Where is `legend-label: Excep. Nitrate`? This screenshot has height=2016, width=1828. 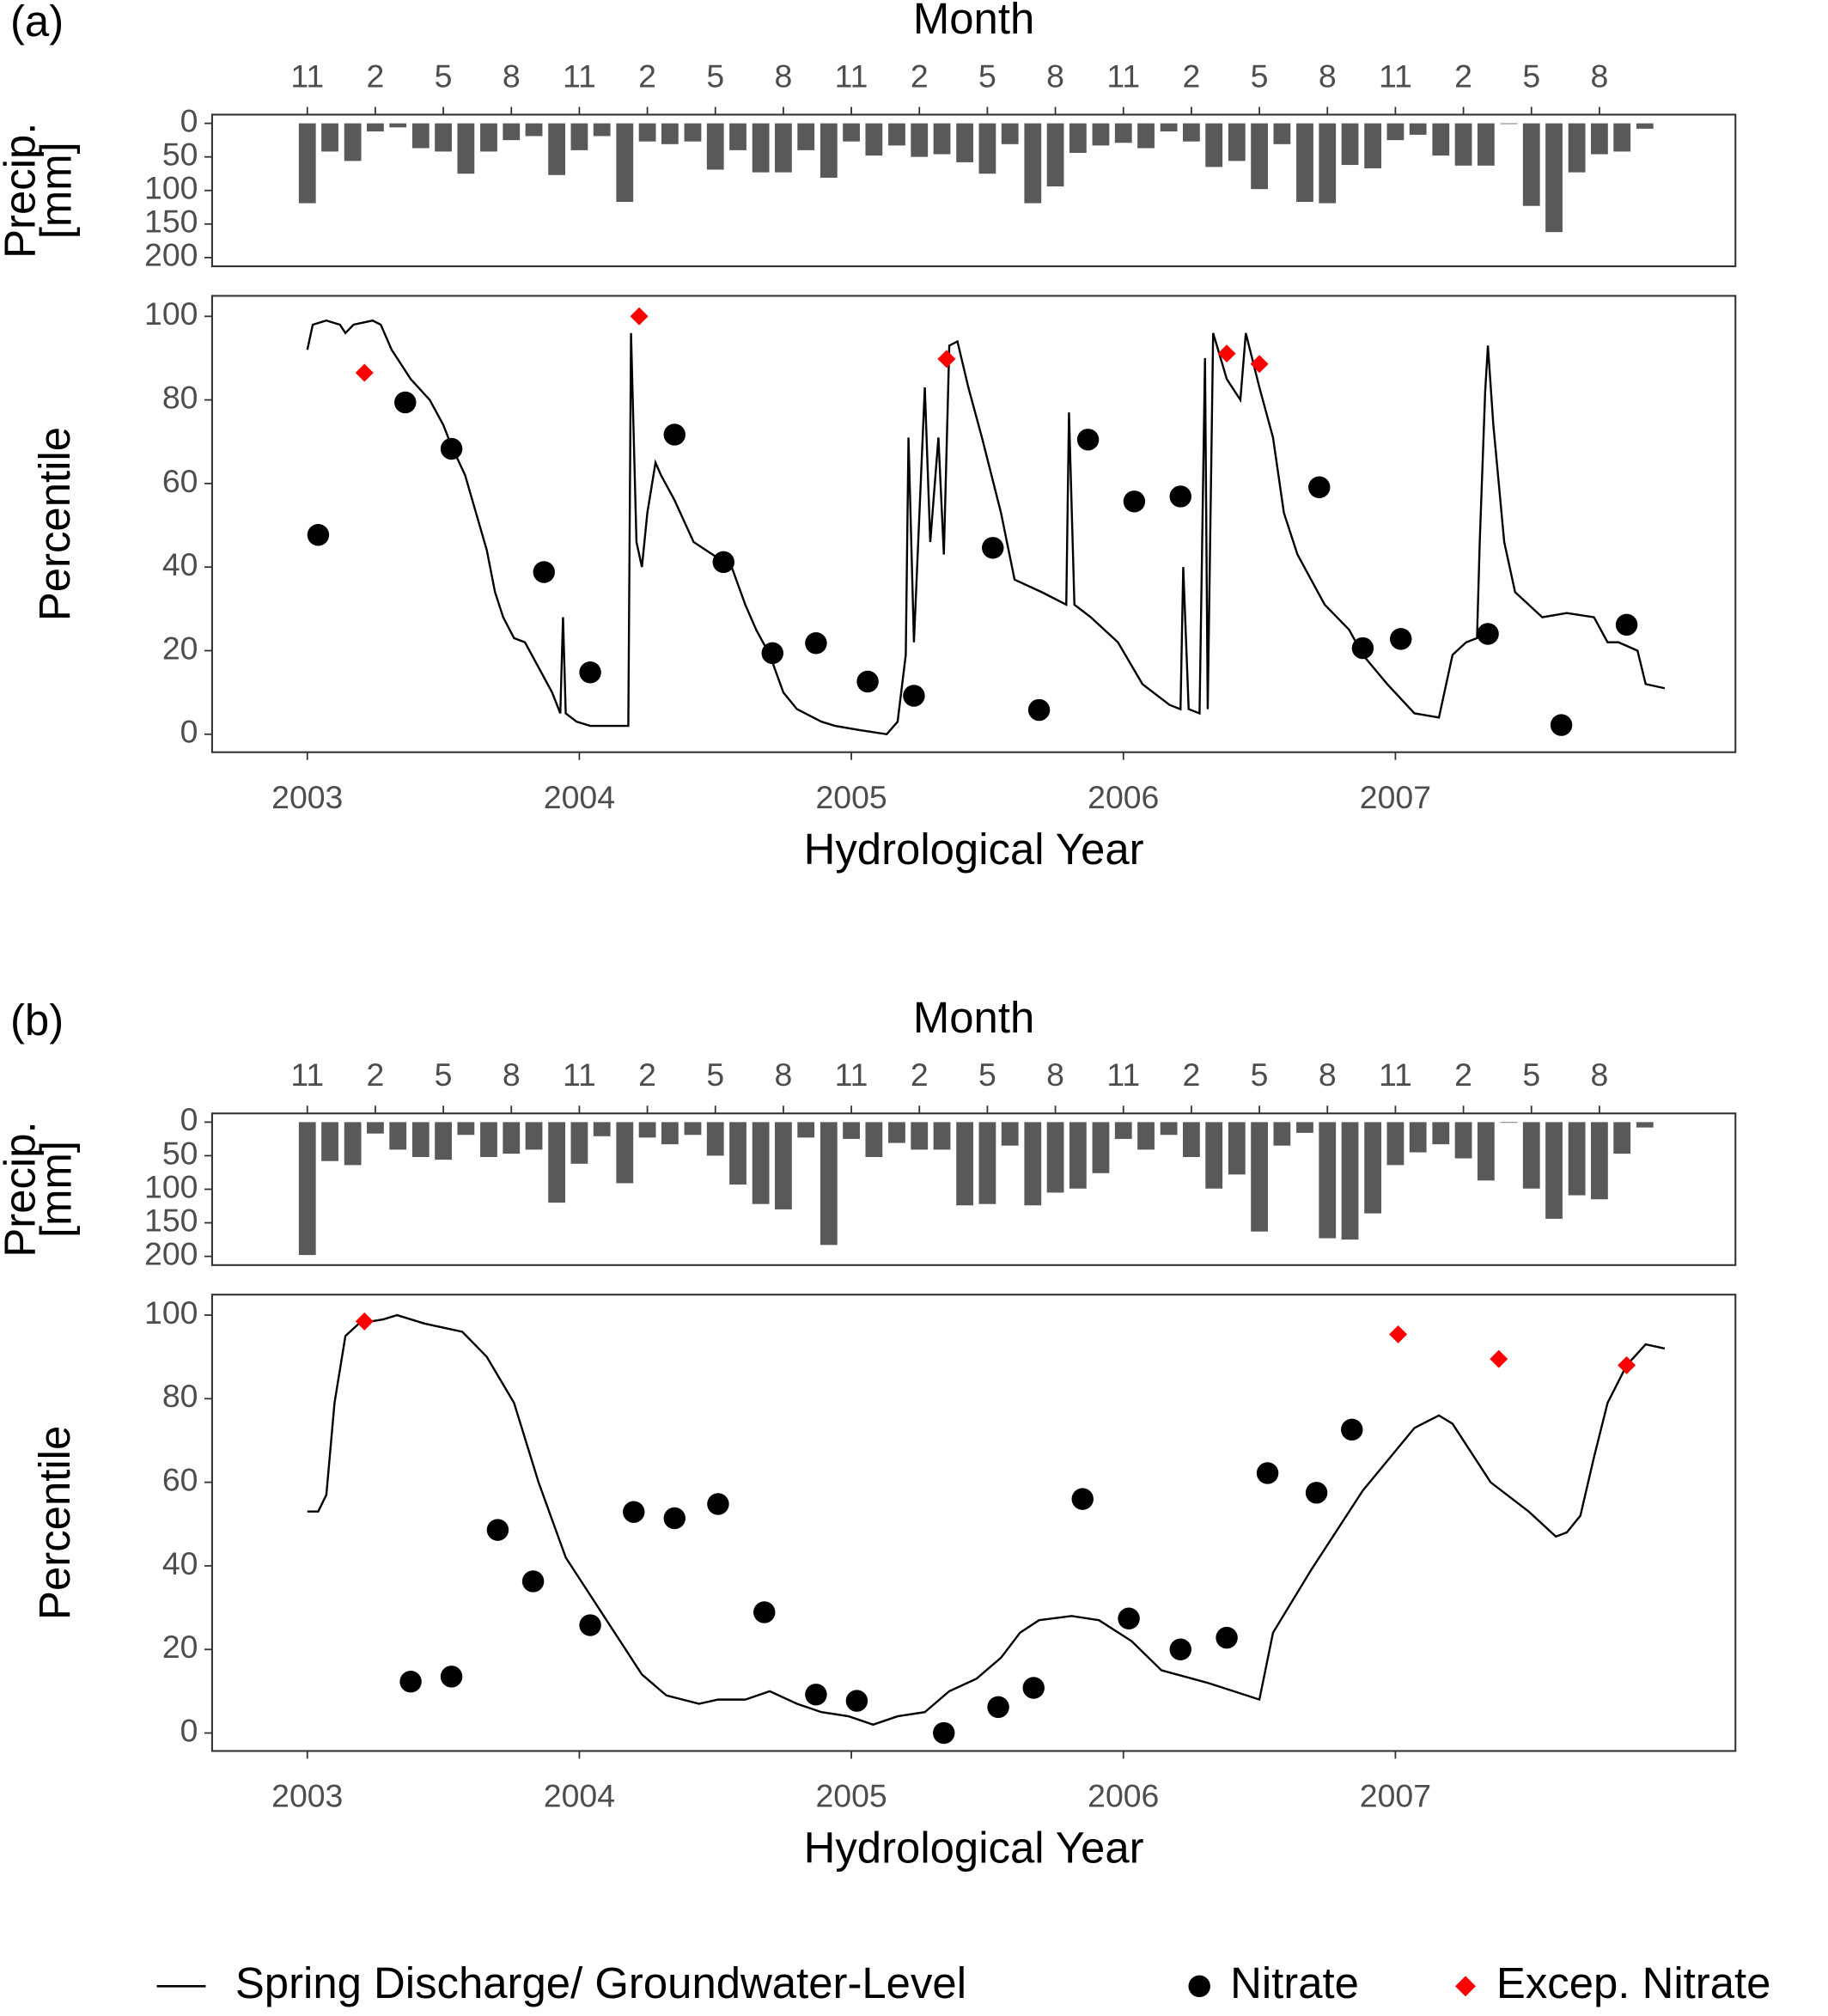
legend-label: Excep. Nitrate is located at coordinates (1633, 1982).